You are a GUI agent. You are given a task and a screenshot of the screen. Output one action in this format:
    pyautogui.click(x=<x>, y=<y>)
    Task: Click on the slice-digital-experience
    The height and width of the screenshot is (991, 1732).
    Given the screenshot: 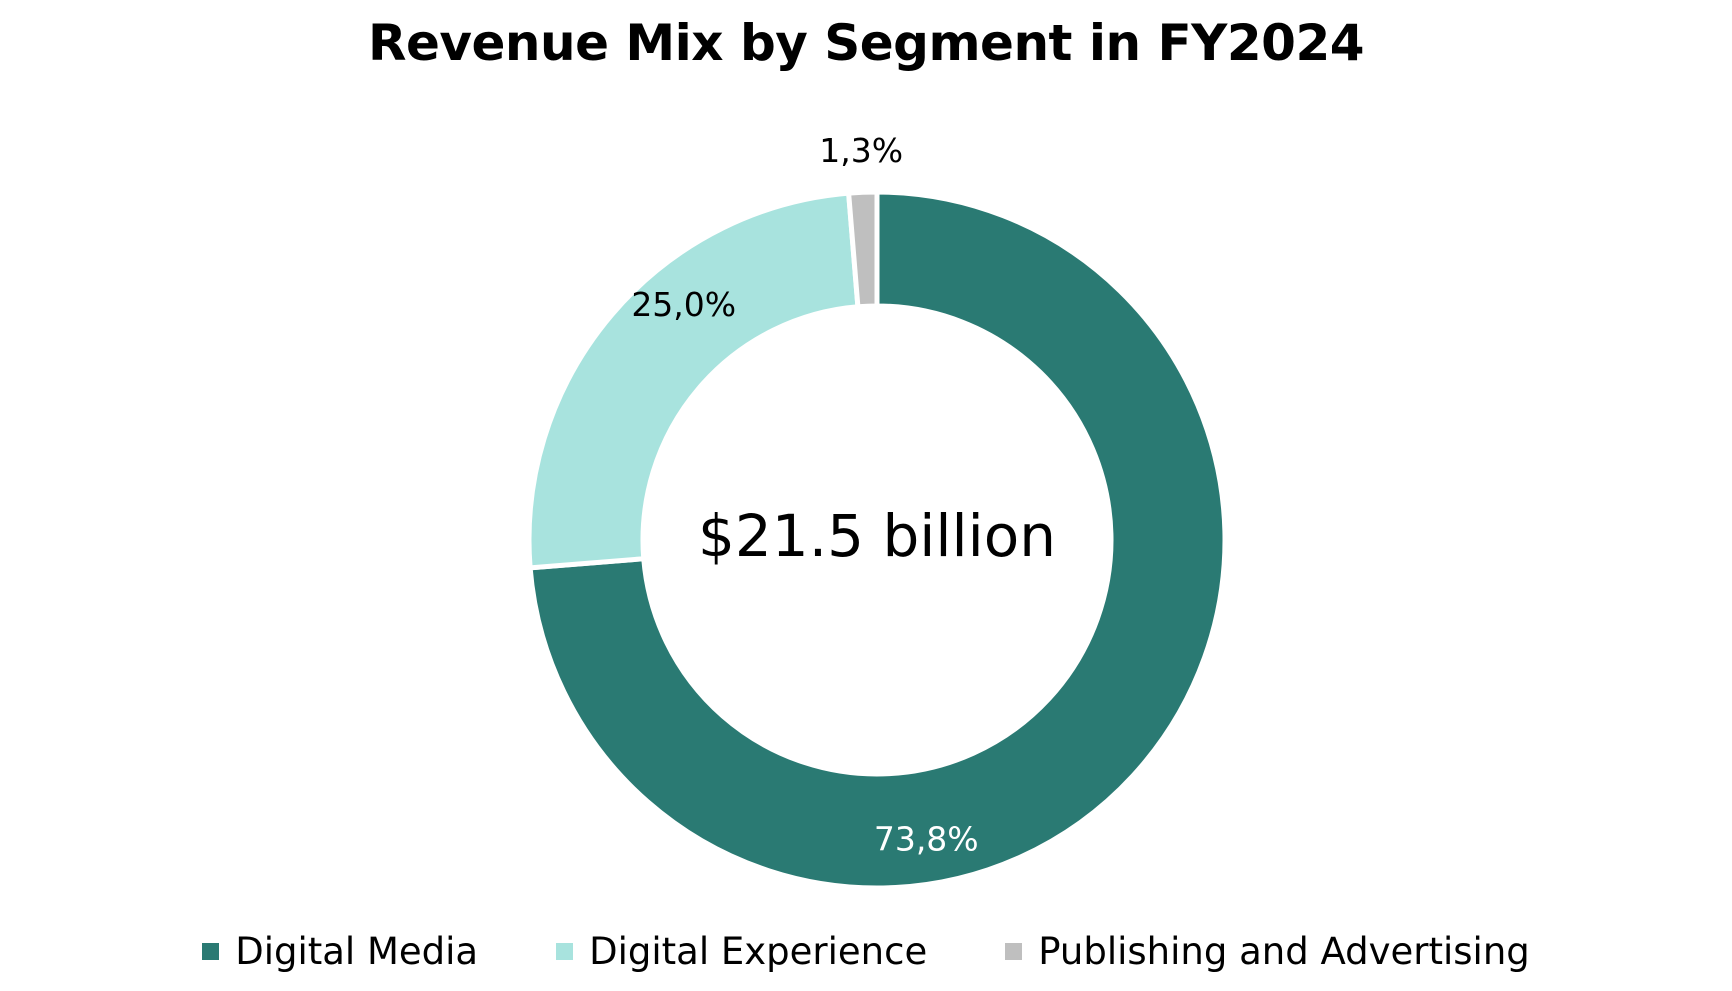 What is the action you would take?
    pyautogui.click(x=693, y=380)
    